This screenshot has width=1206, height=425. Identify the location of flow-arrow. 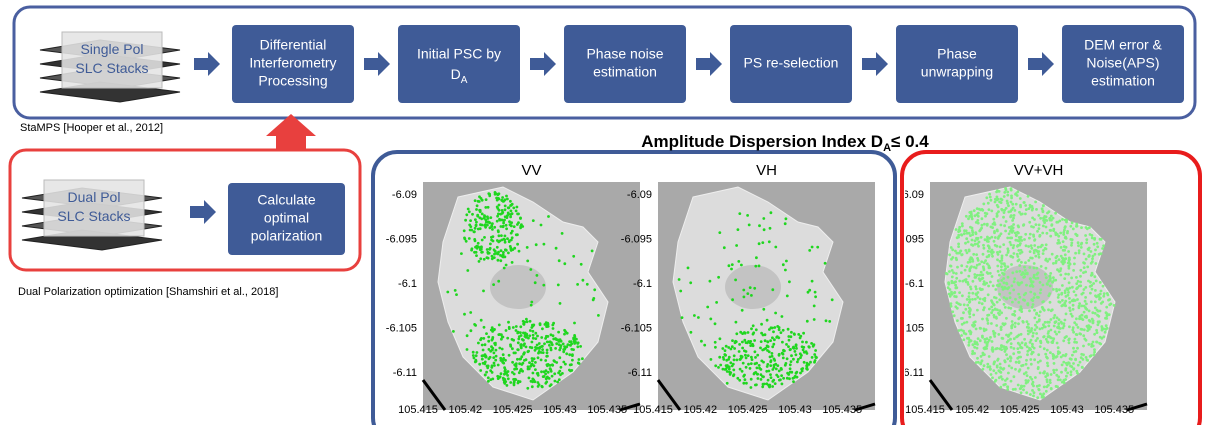
(377, 64).